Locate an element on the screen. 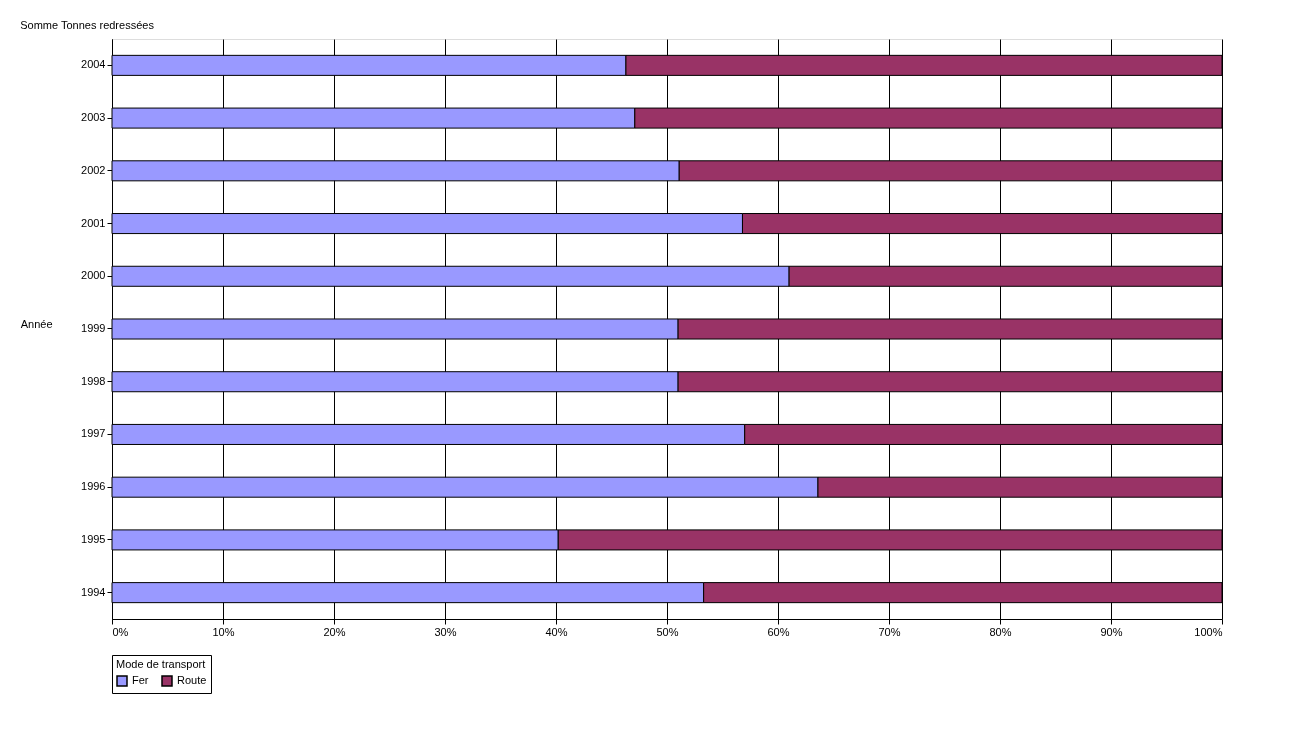 The height and width of the screenshot is (749, 1308). x-tick-label: 70% is located at coordinates (889, 631).